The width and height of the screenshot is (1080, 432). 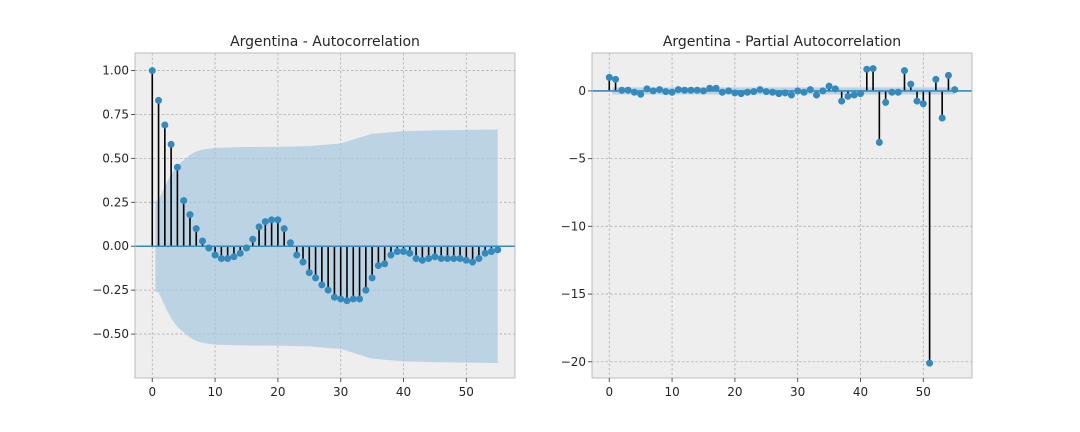 What do you see at coordinates (340, 392) in the screenshot?
I see `acf-xtick-label-30: 30` at bounding box center [340, 392].